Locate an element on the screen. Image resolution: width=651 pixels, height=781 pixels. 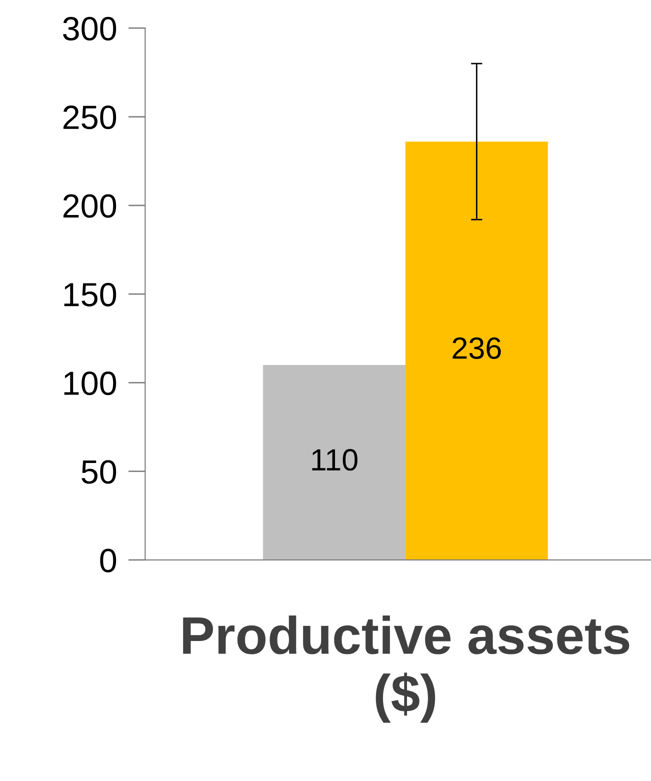
y-tick-label: 50 is located at coordinates (99, 472).